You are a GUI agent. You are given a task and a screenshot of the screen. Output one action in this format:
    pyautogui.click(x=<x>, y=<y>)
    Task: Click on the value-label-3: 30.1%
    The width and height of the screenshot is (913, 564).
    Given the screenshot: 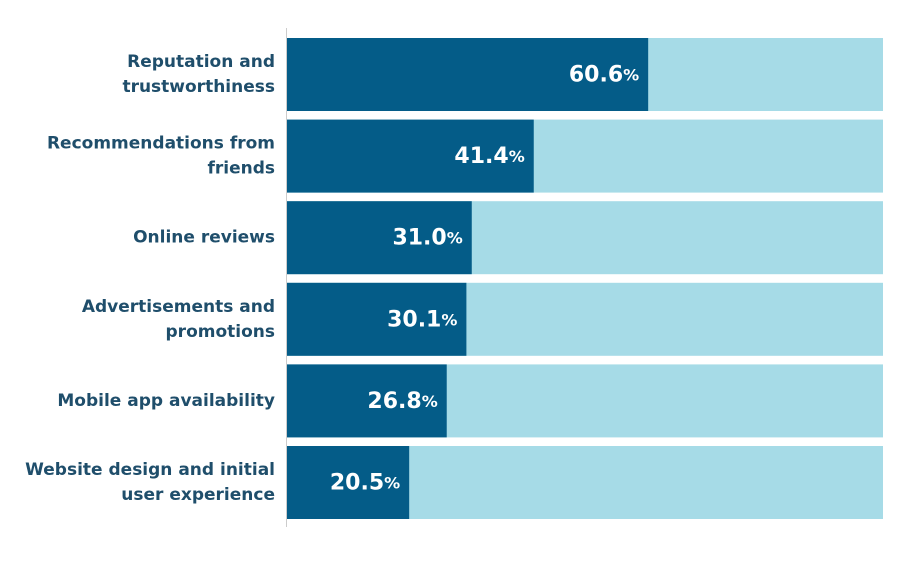 What is the action you would take?
    pyautogui.click(x=422, y=319)
    